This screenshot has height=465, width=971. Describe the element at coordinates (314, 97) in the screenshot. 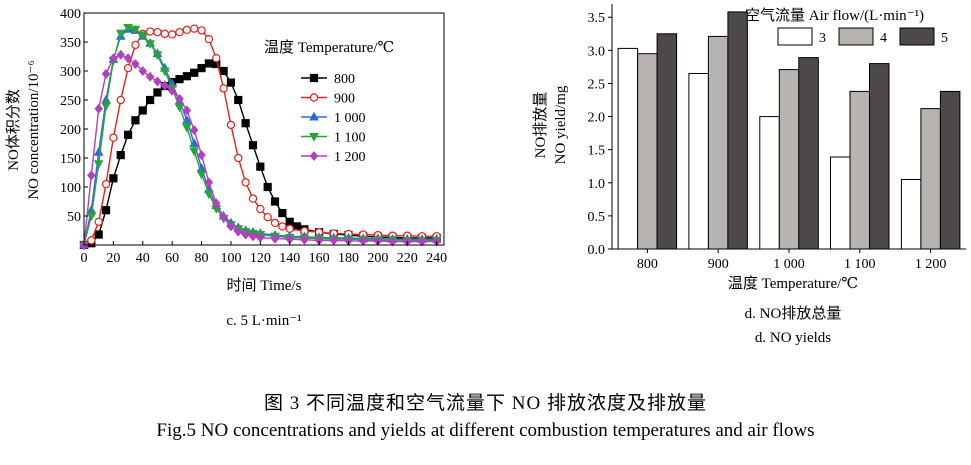

I see `legend-marker-s900` at that location.